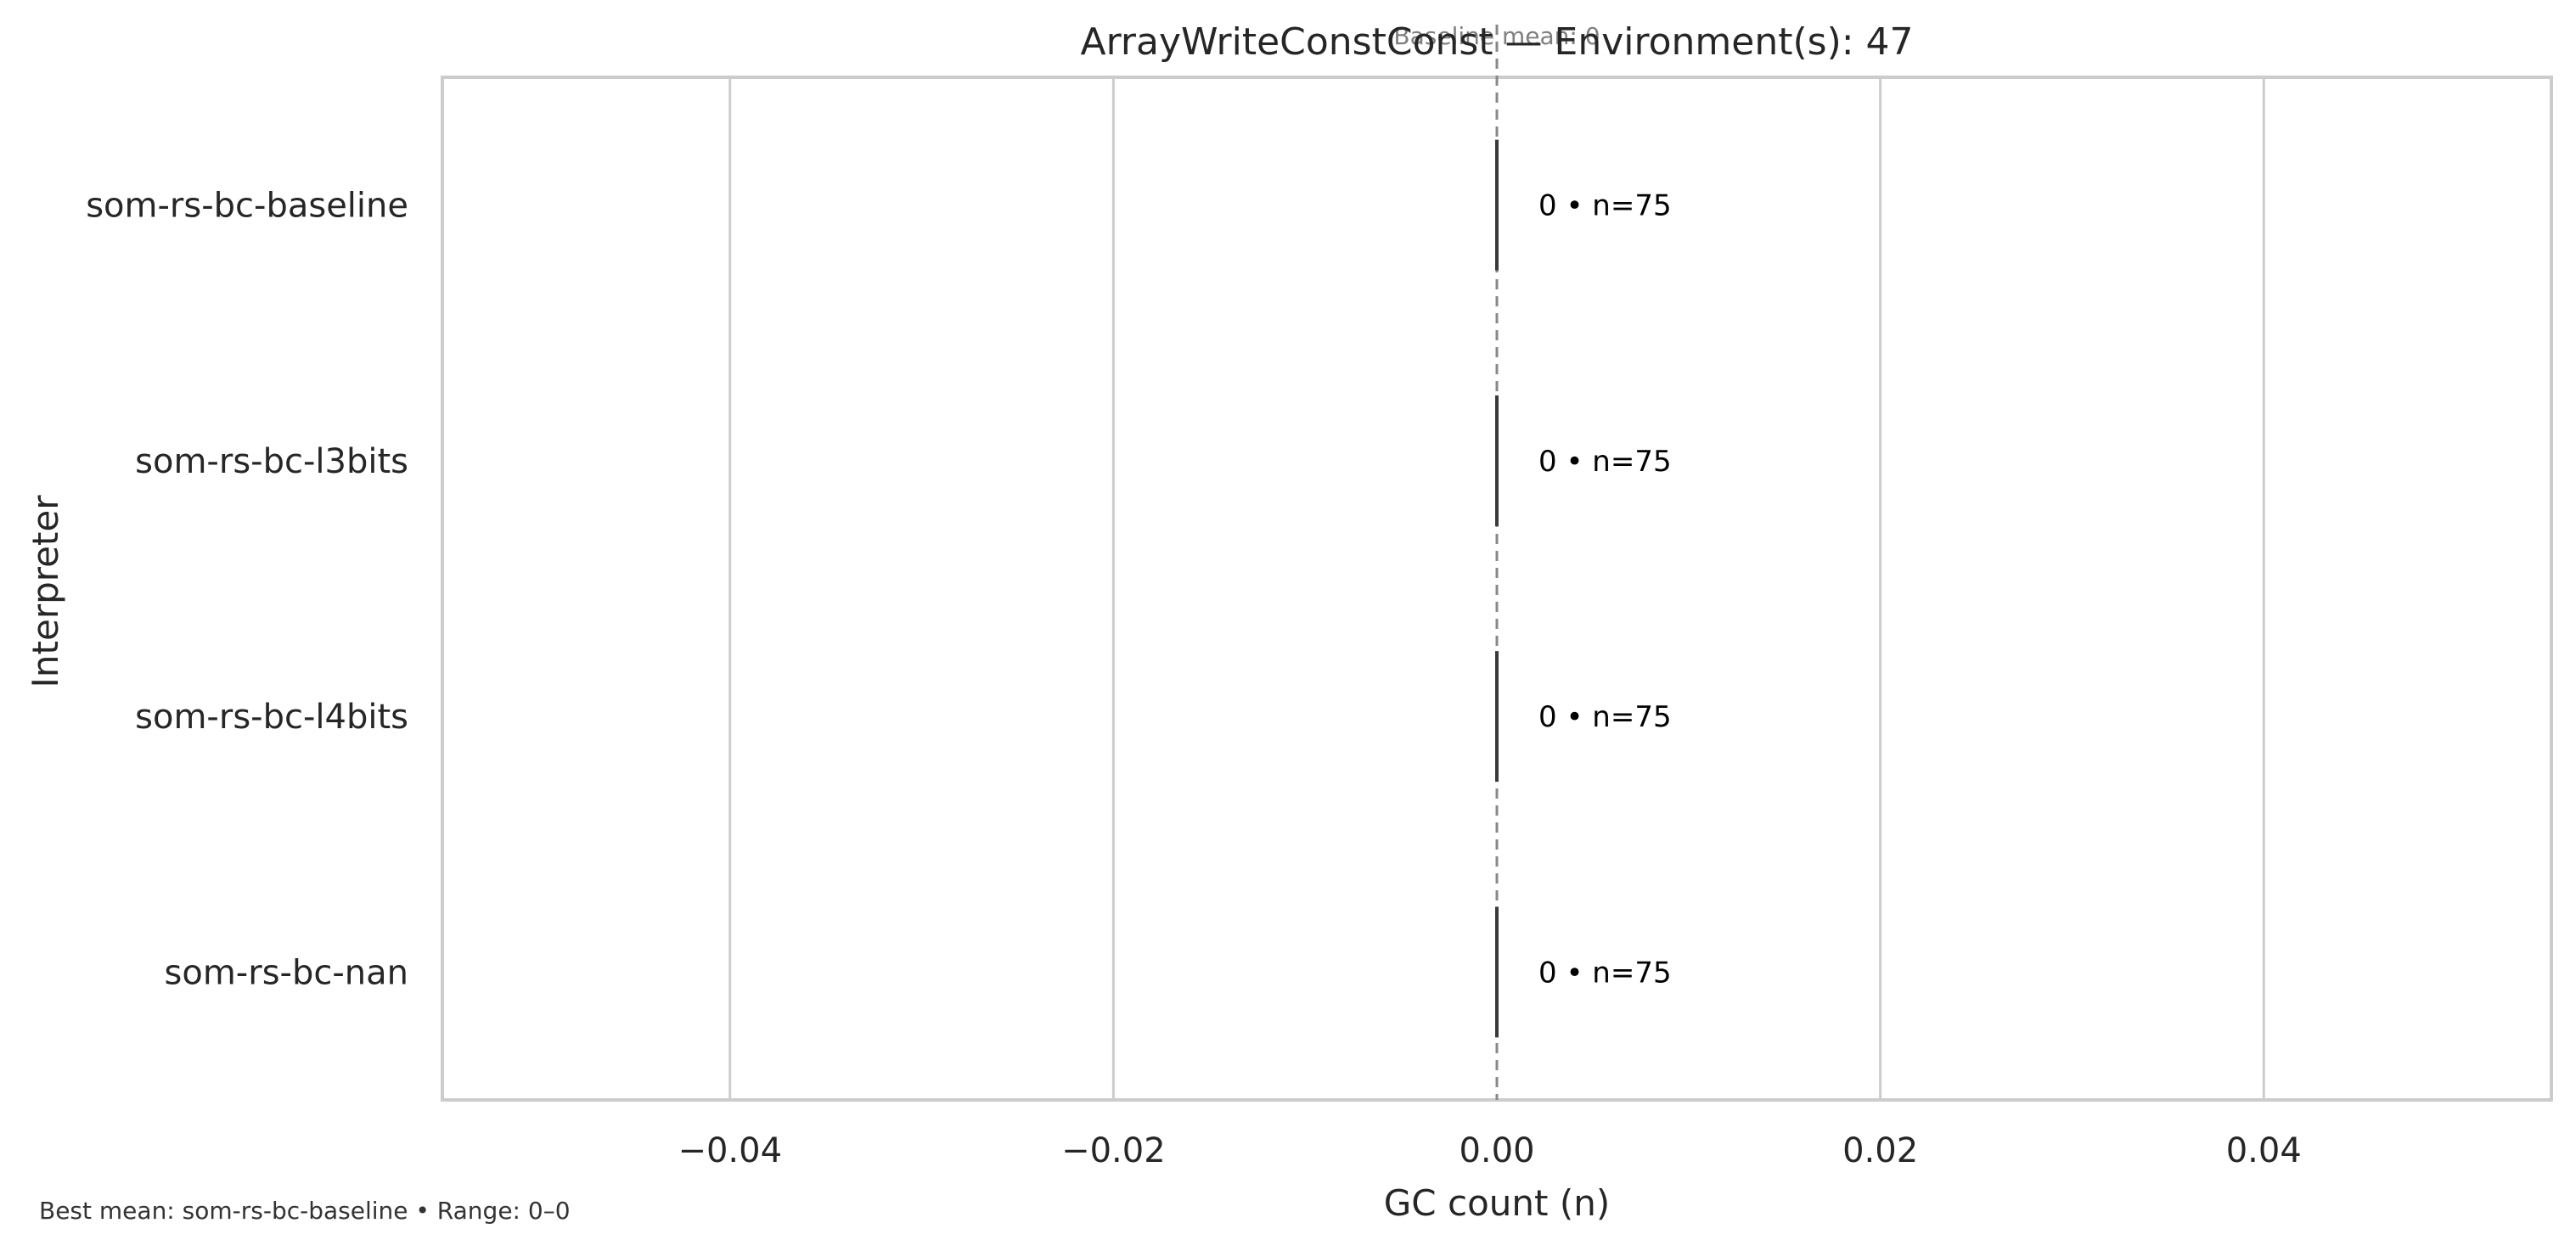 The height and width of the screenshot is (1251, 2576). Describe the element at coordinates (1497, 1203) in the screenshot. I see `x-axis-label: GC count (n)` at that location.